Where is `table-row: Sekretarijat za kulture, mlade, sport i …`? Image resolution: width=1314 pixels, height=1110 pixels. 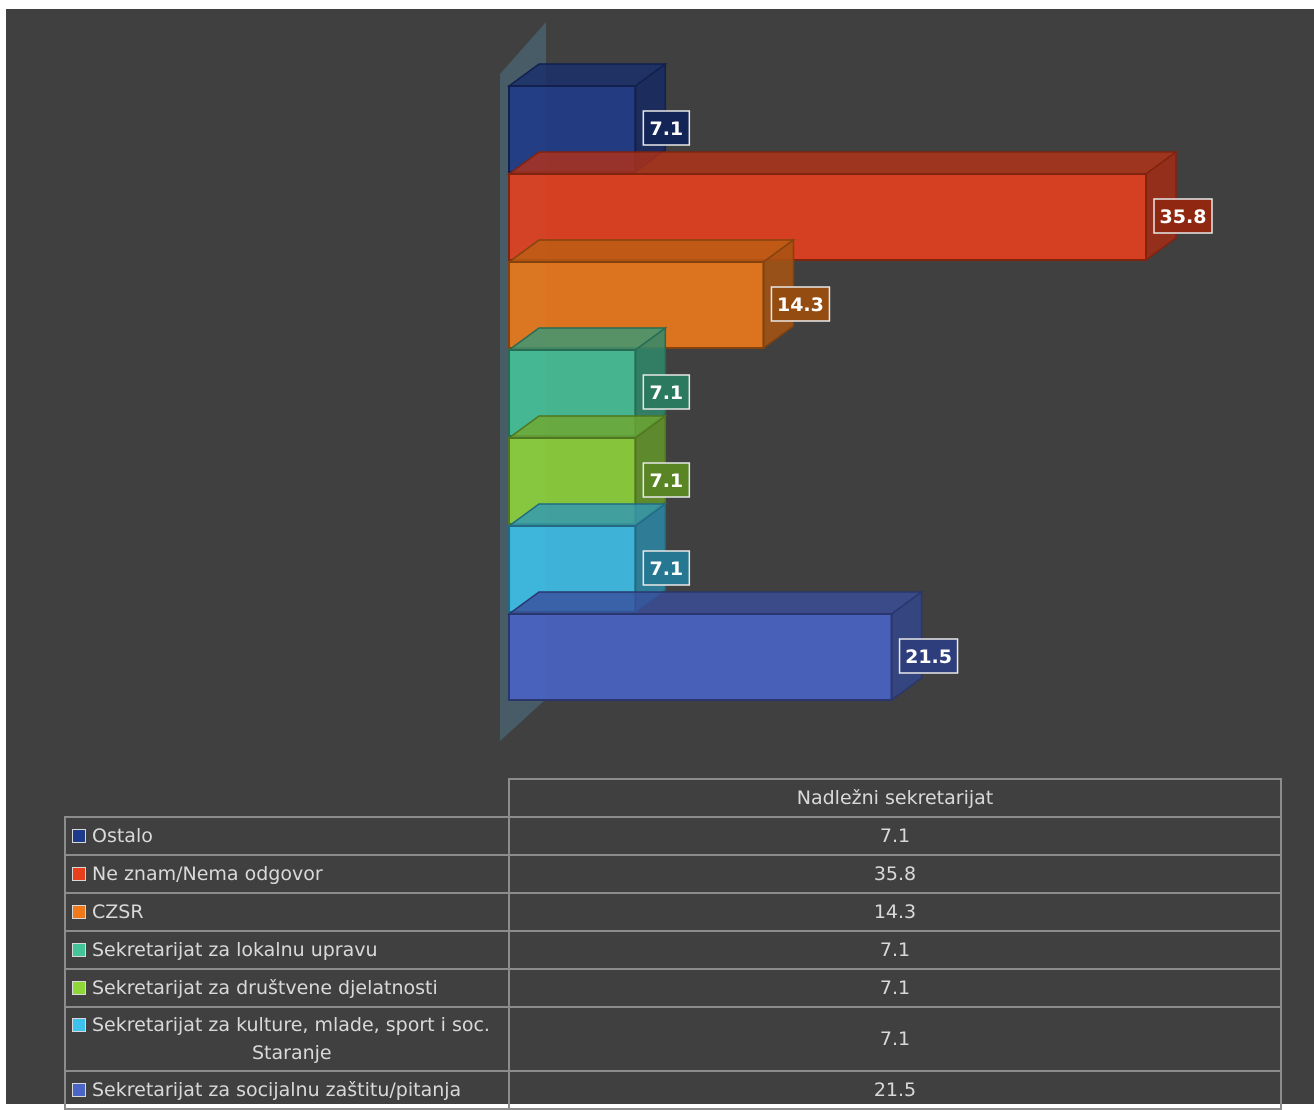
table-row: Sekretarijat za kulture, mlade, sport i … is located at coordinates (673, 1039).